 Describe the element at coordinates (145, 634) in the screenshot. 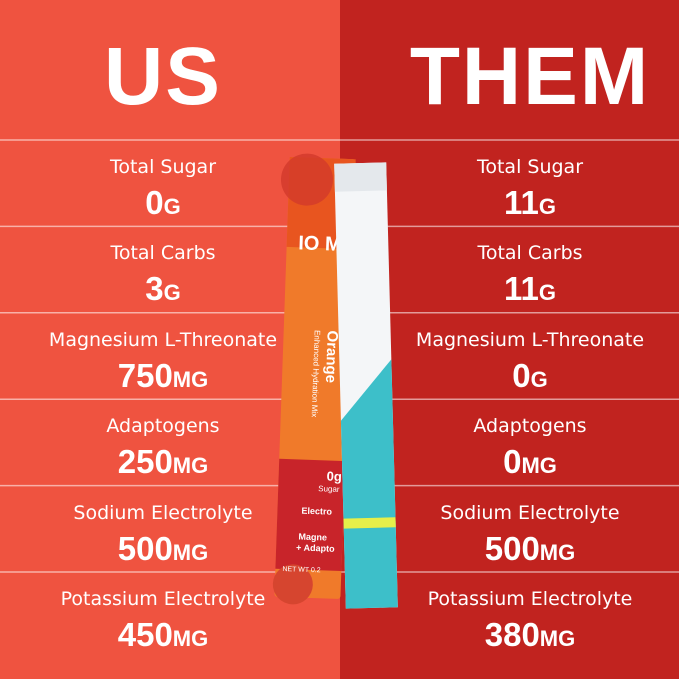

I see `value-amount: 450` at that location.